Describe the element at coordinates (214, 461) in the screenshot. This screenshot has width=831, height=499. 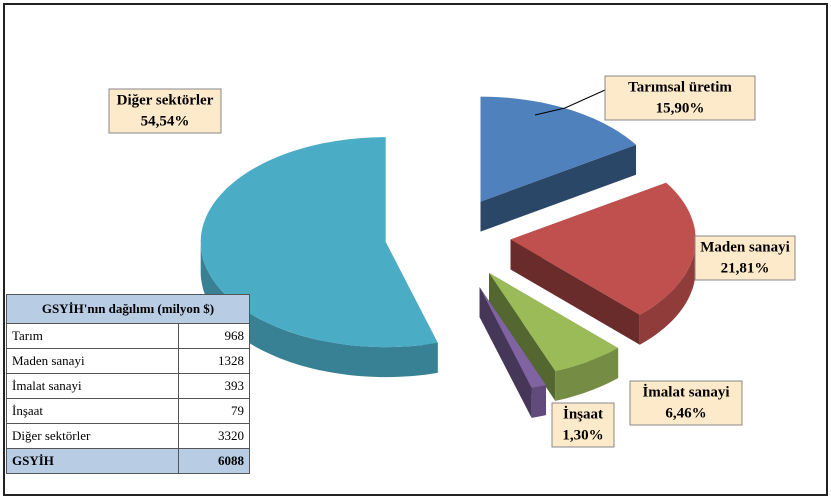
I see `table-value: 6088` at that location.